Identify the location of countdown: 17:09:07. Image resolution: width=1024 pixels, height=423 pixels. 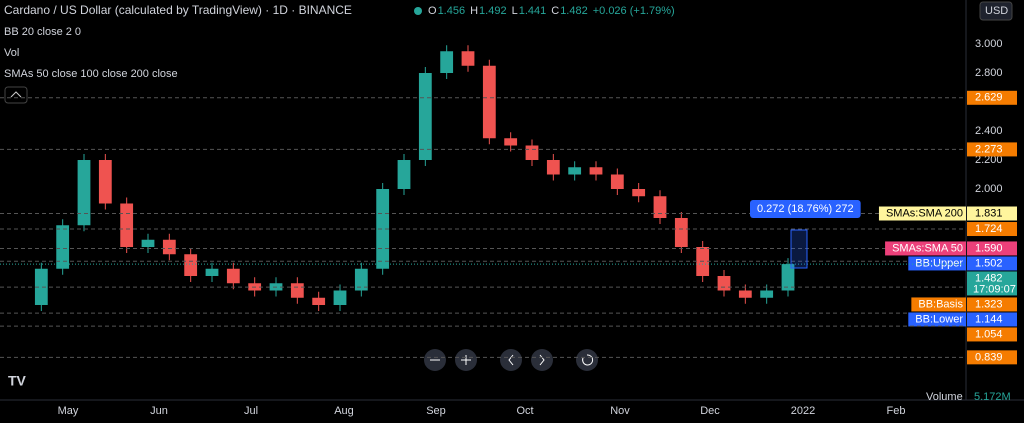
(994, 289).